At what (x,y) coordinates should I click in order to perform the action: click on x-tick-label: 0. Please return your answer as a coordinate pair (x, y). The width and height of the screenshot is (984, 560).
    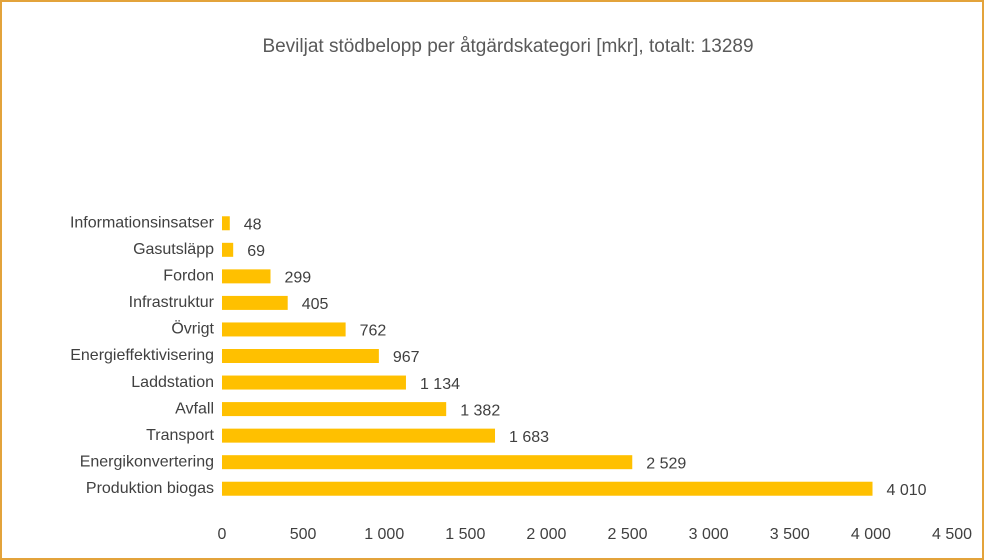
    Looking at the image, I should click on (222, 534).